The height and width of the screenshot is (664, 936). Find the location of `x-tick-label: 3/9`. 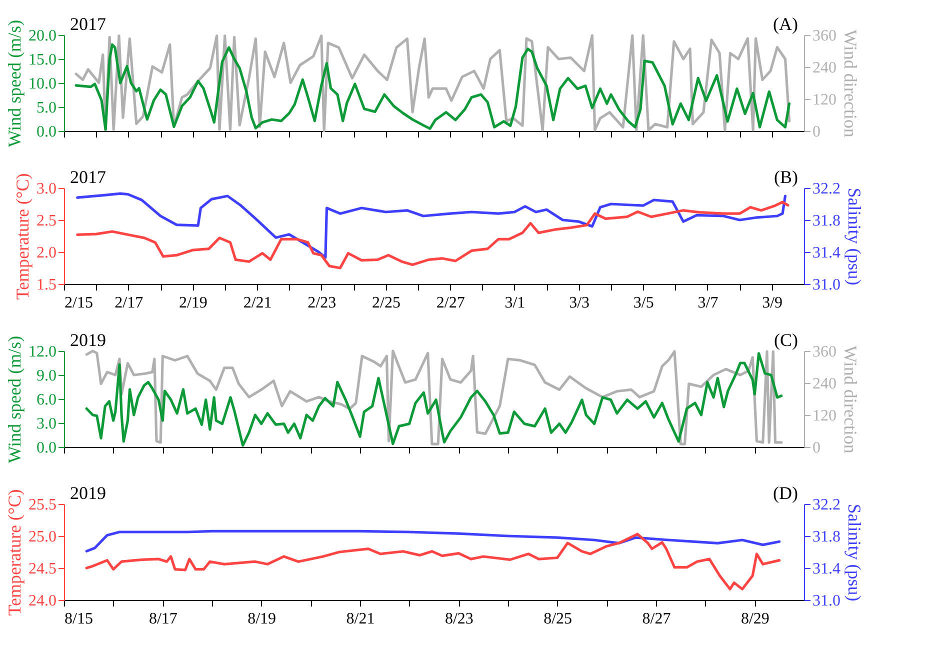

x-tick-label: 3/9 is located at coordinates (772, 303).